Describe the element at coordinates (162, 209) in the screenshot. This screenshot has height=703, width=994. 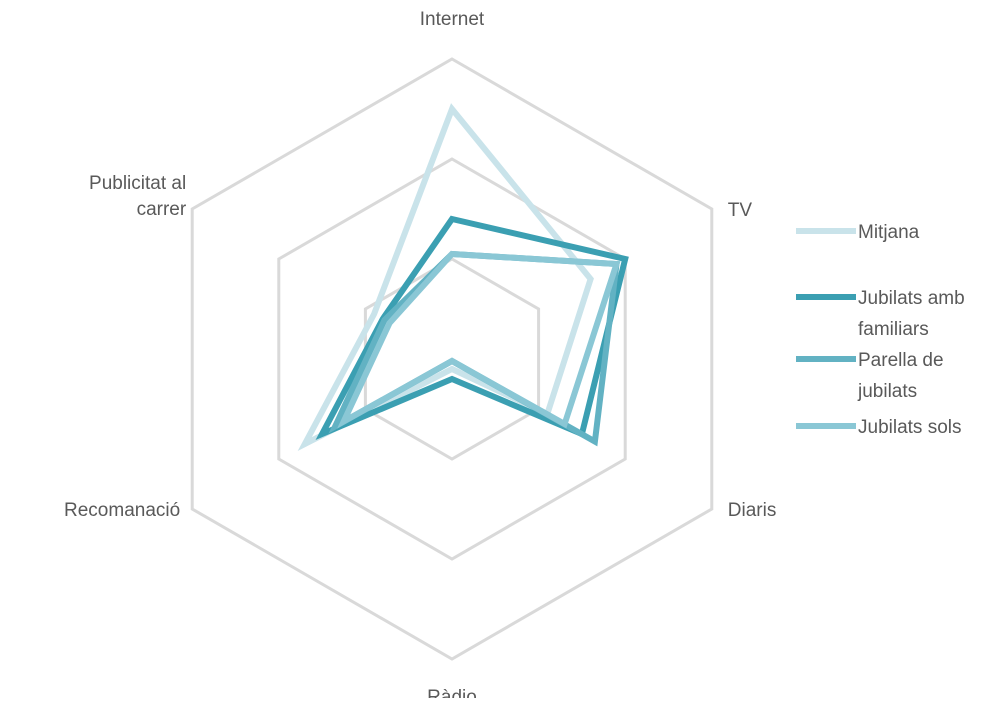
I see `axis-label-line: carrer` at that location.